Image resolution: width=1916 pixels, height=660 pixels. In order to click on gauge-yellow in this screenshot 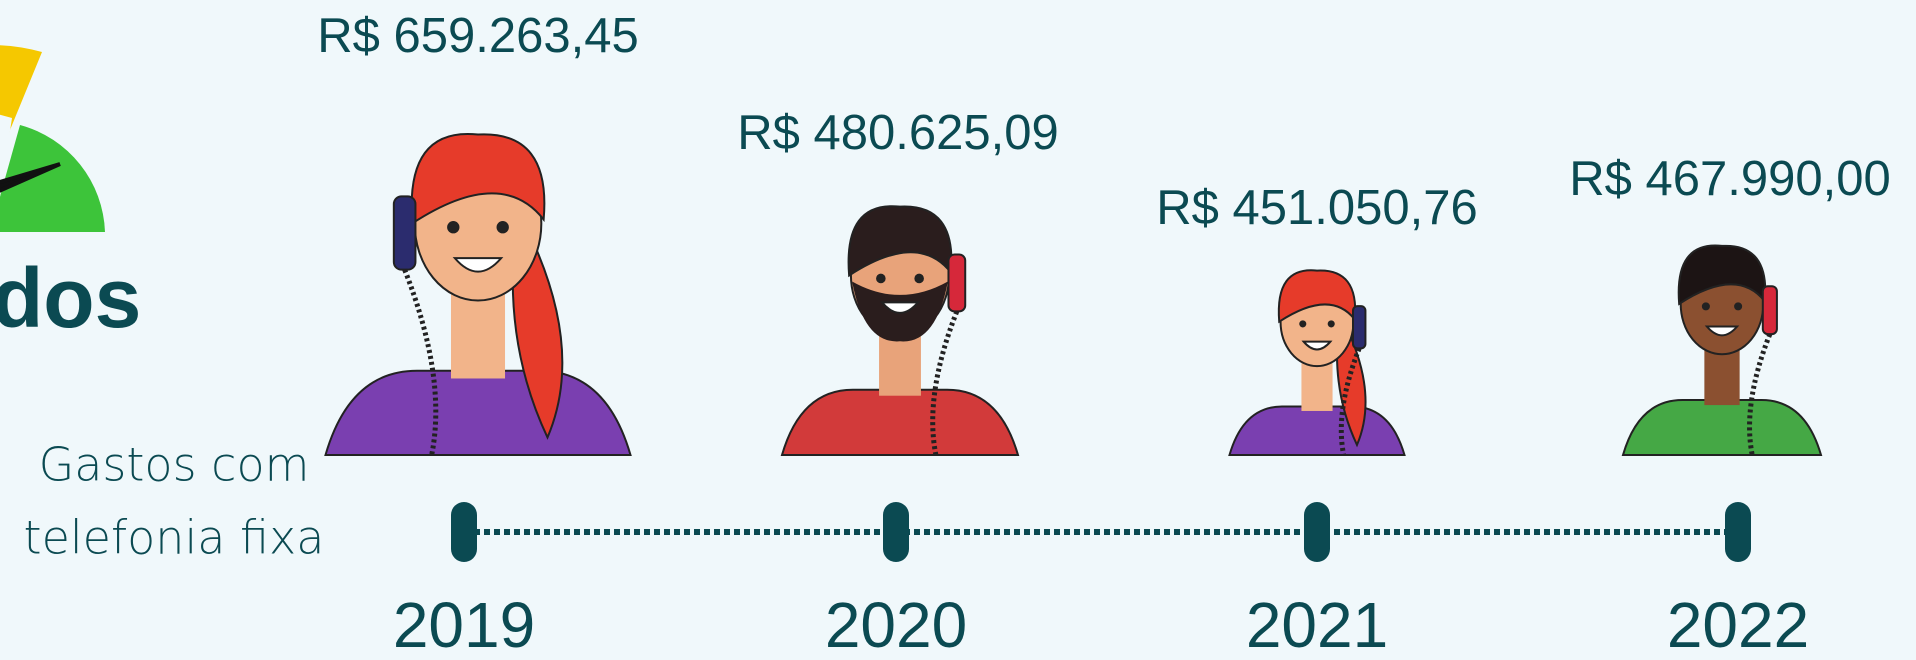, I will do `click(21, 113)`.